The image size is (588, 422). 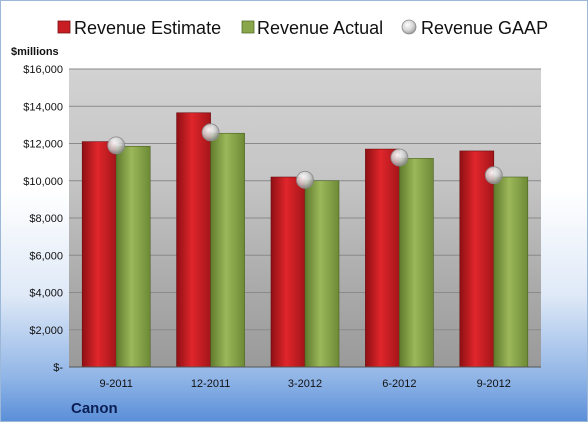 I want to click on y-tick-label: $-, so click(x=58, y=368).